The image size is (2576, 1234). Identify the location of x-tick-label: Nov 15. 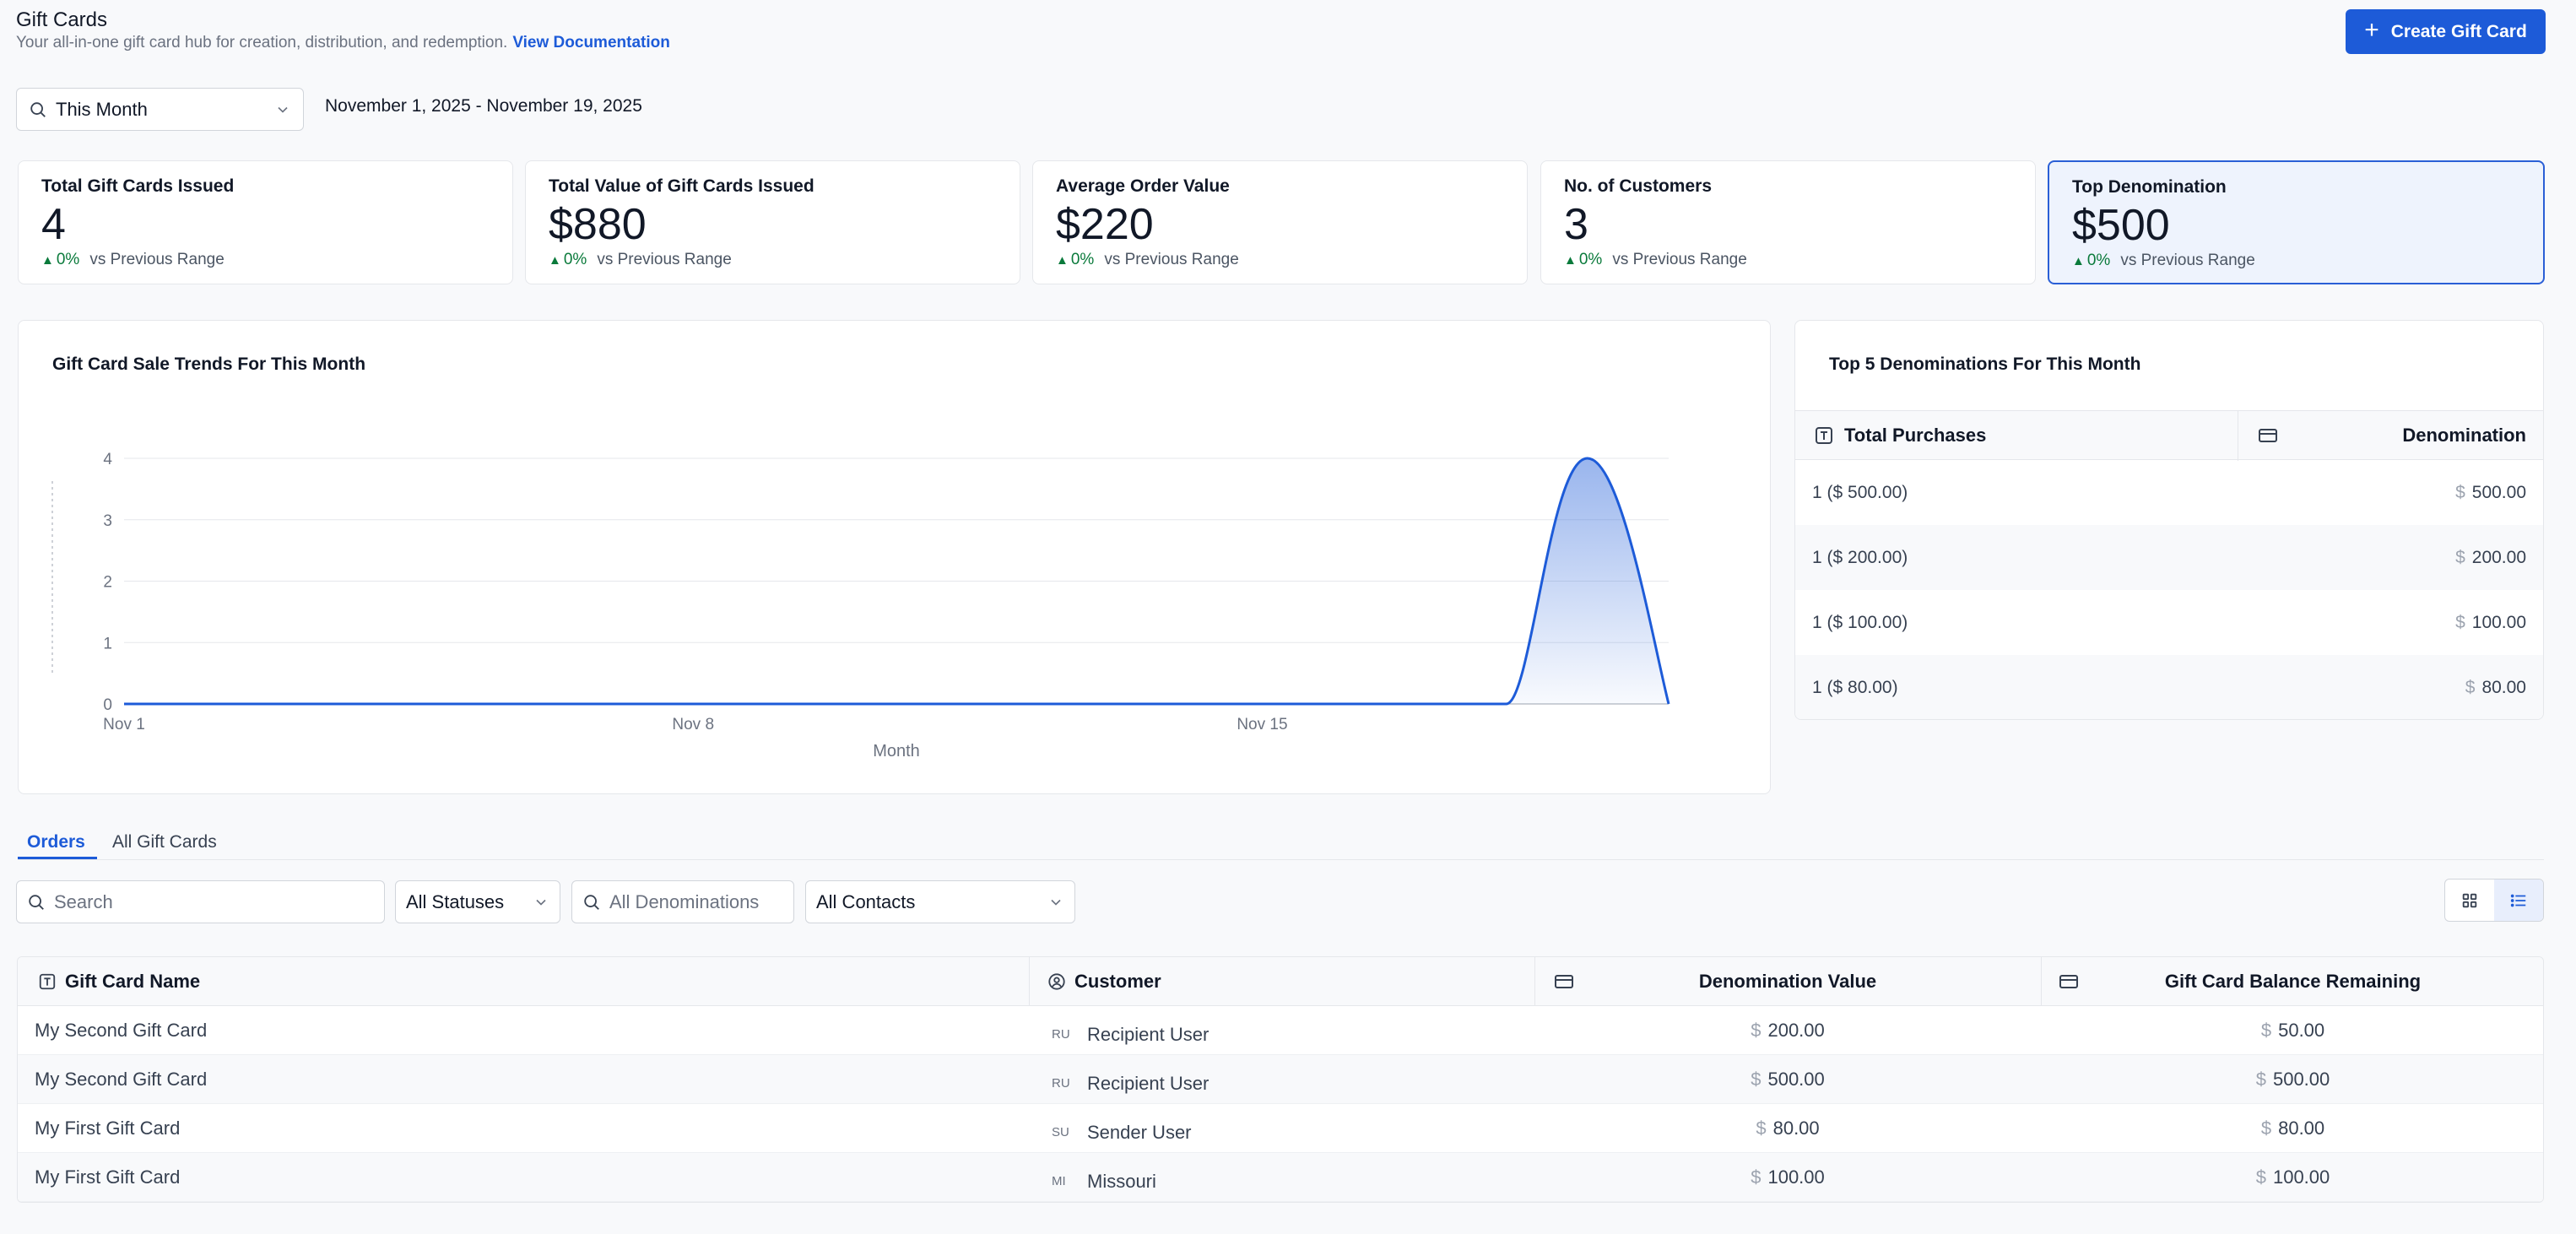
(1262, 725).